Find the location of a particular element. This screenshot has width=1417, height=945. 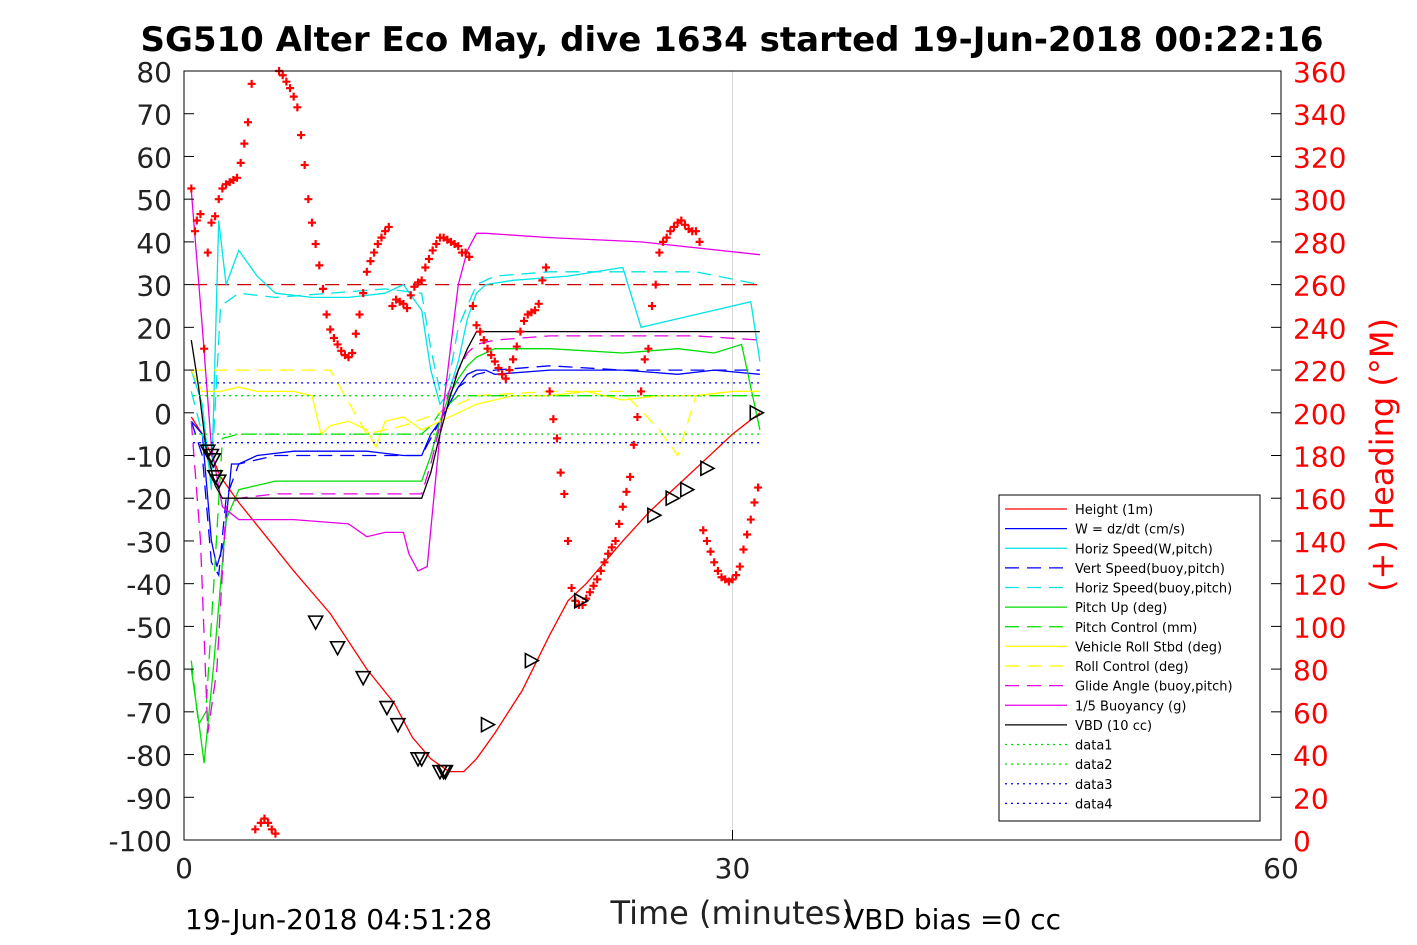

y-tick-label: -100 is located at coordinates (140, 841).